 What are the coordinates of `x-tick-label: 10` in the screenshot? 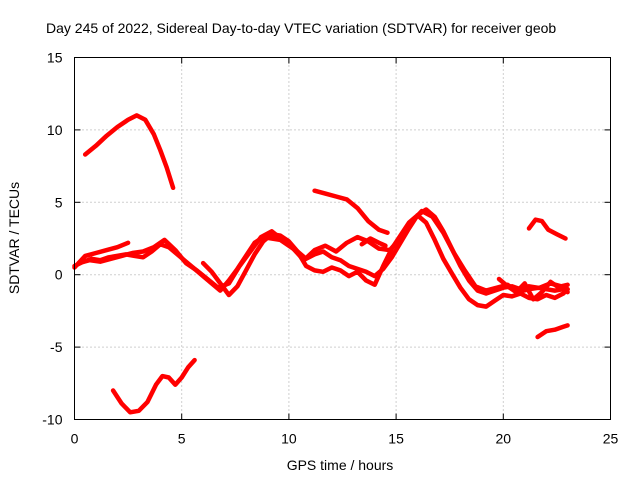 It's located at (289, 439).